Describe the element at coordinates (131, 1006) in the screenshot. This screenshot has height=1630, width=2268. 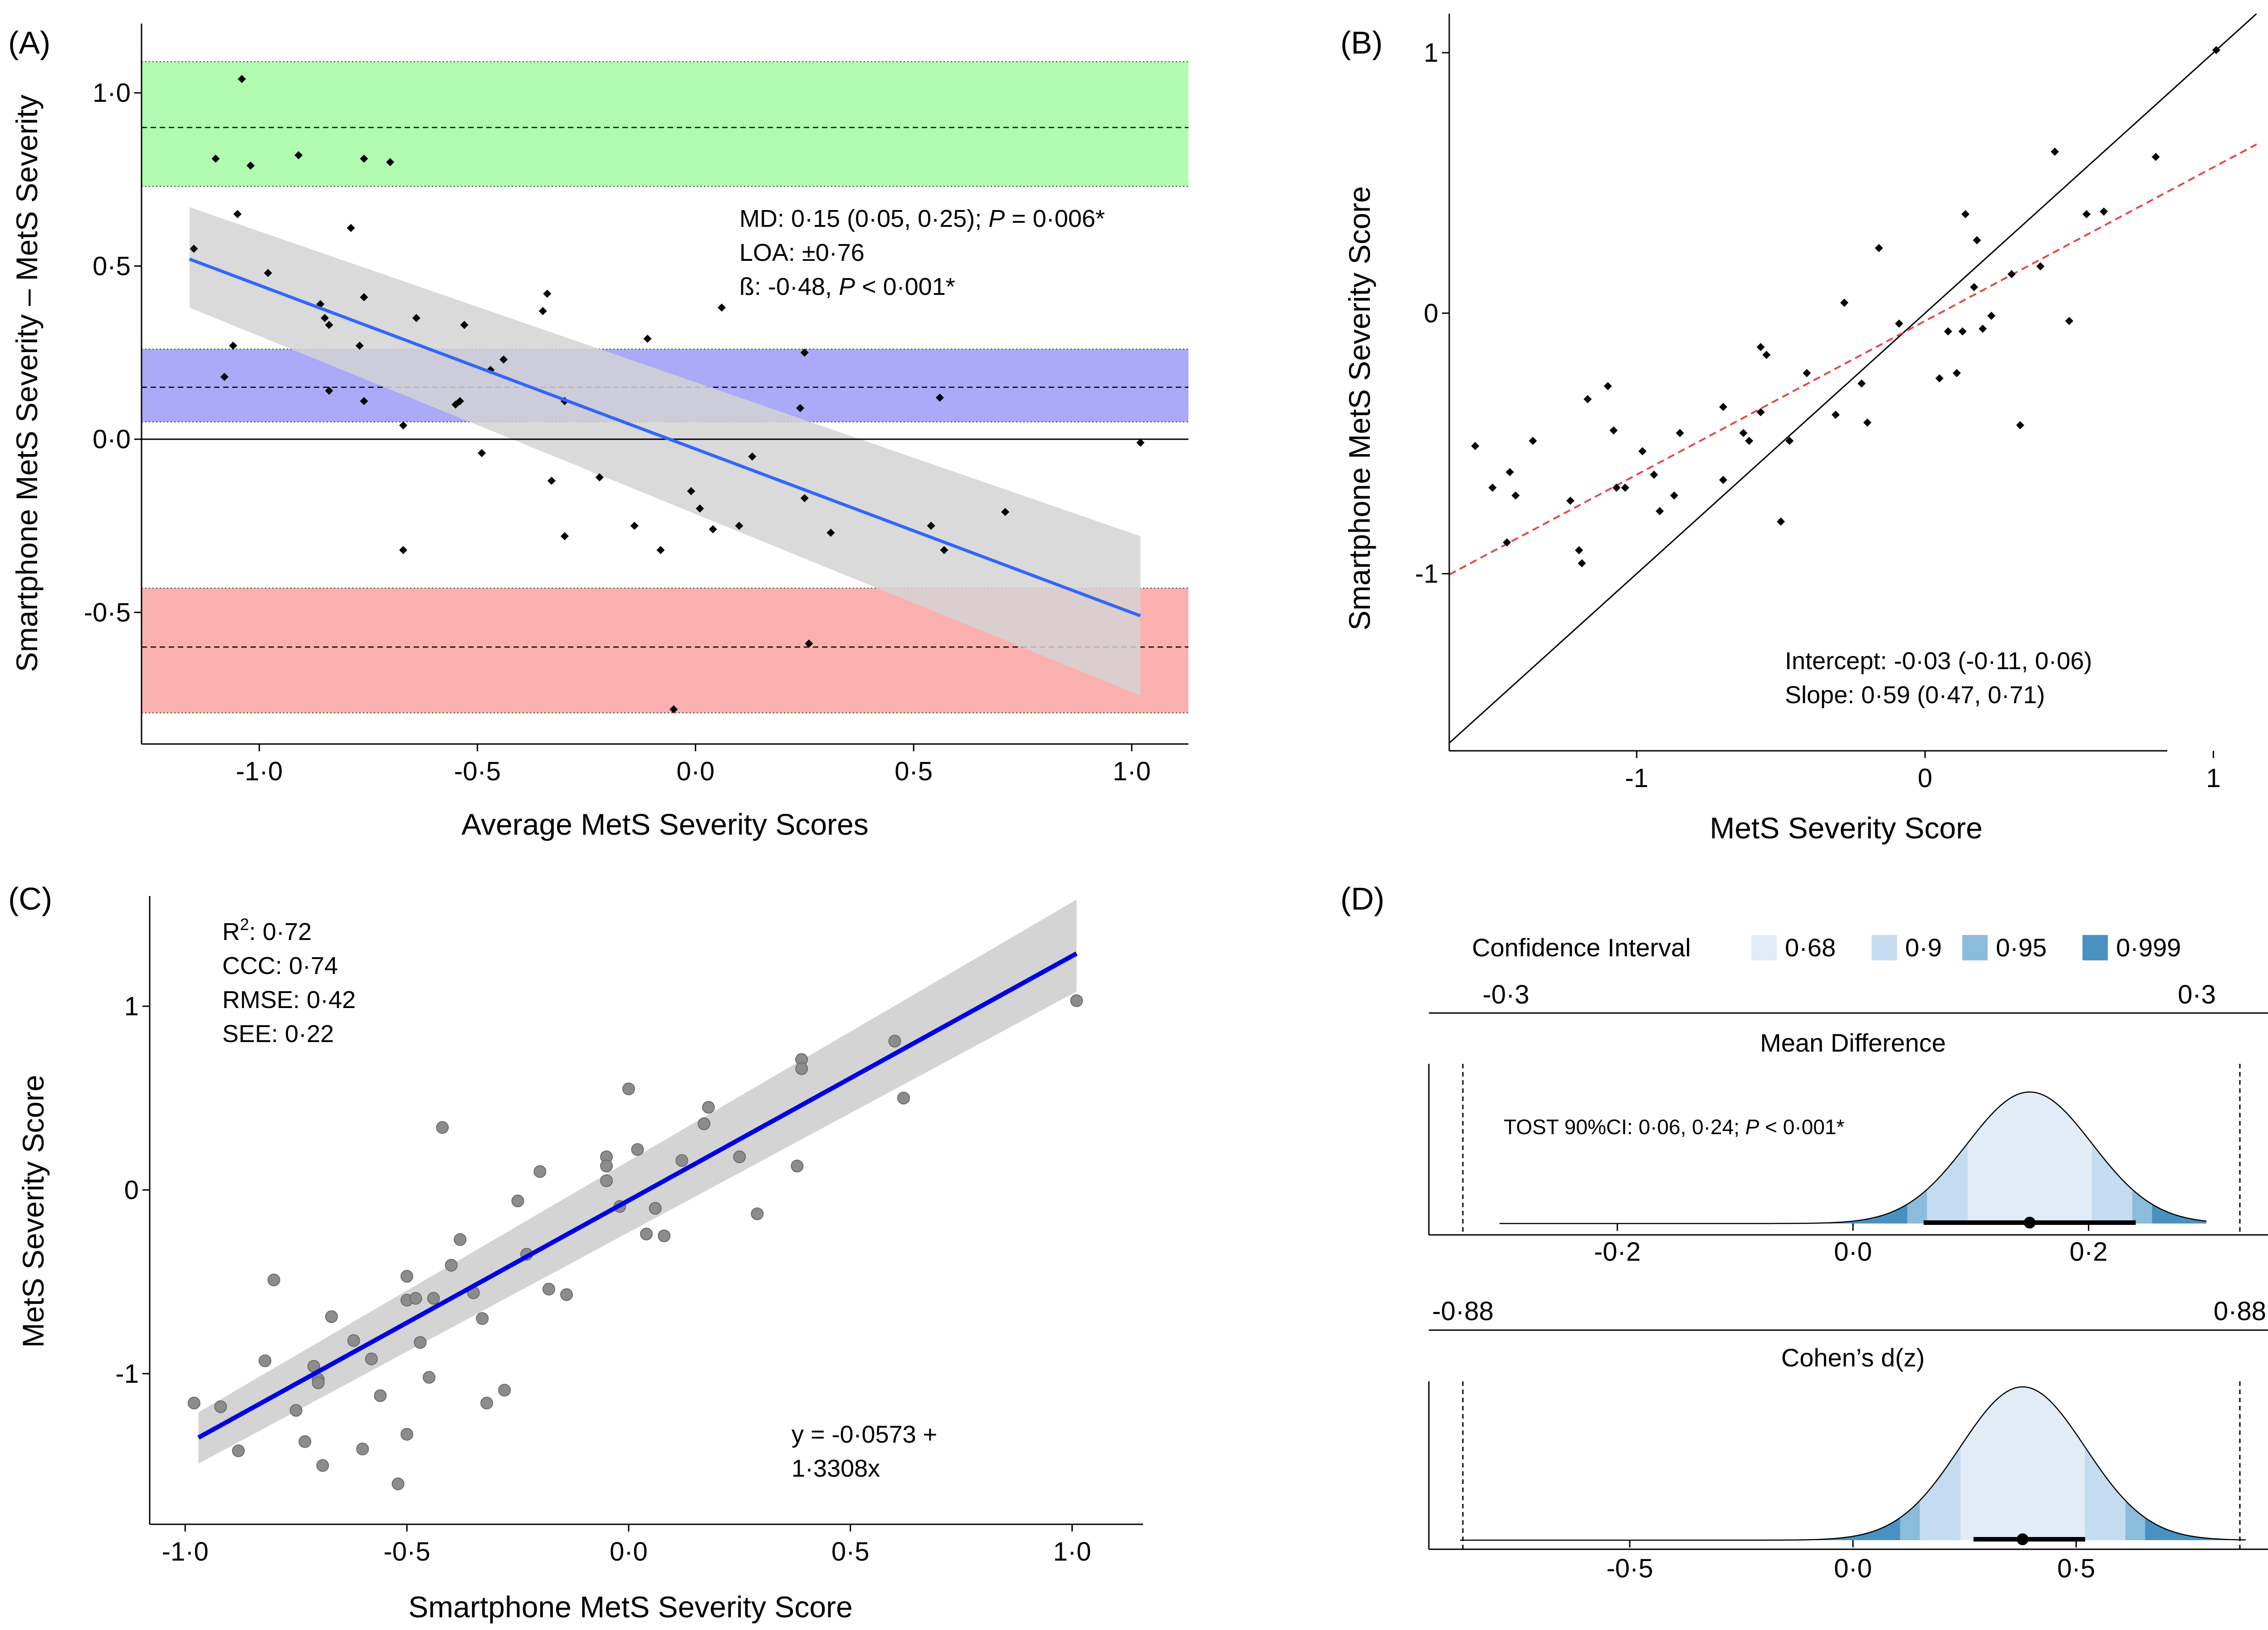
I see `y-tick-label: 1` at that location.